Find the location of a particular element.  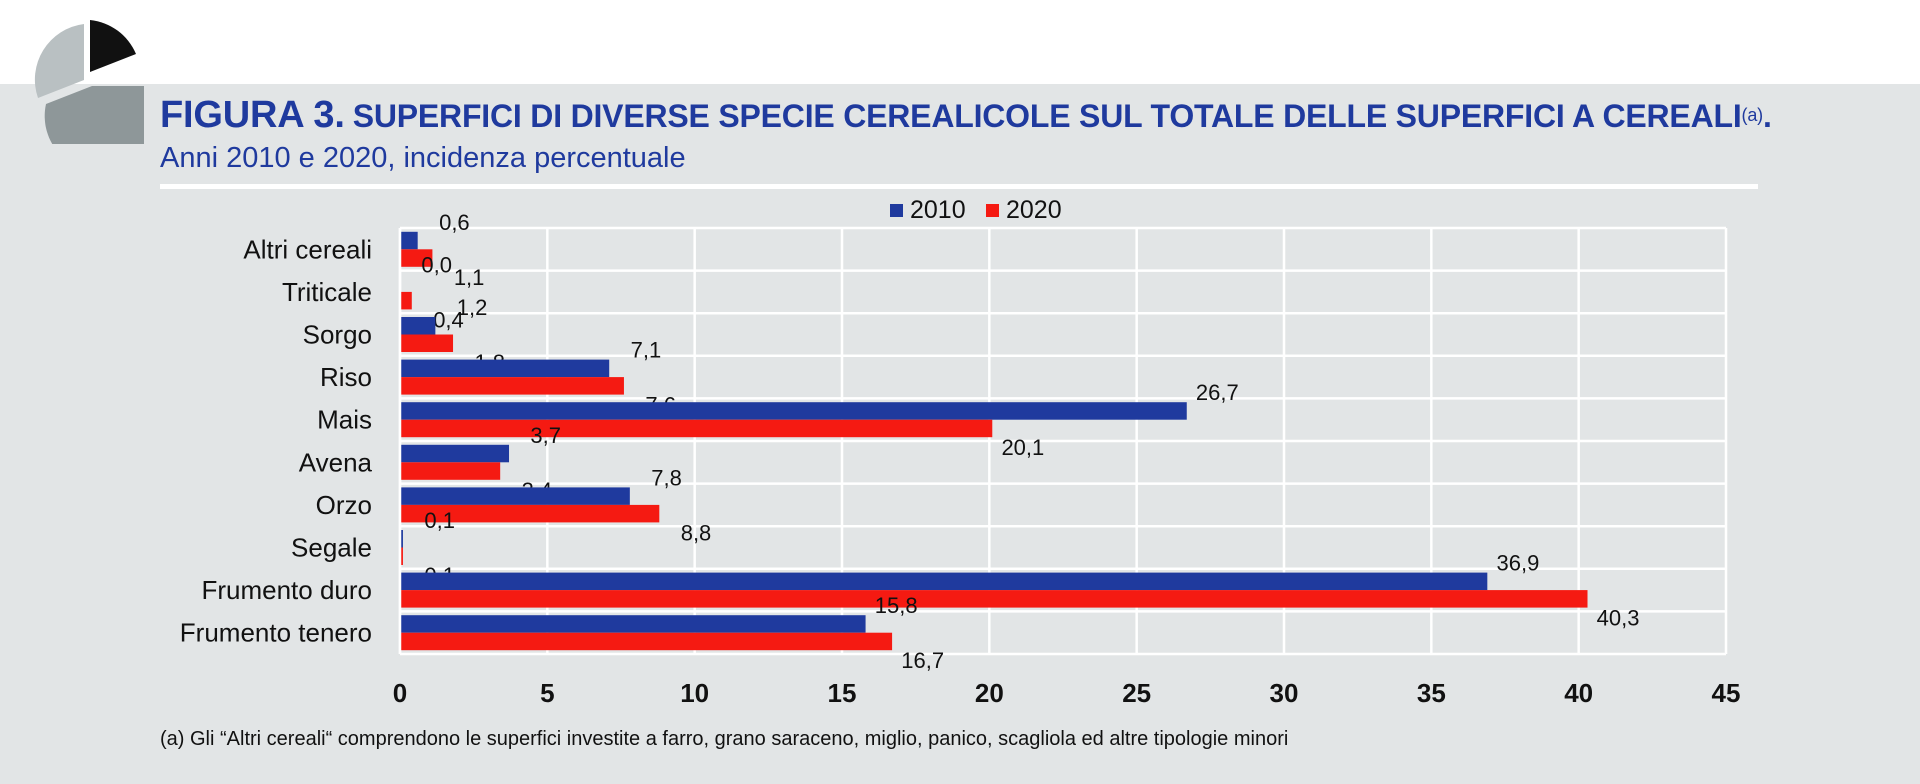

data-label-2020: 20,1 is located at coordinates (1022, 447).